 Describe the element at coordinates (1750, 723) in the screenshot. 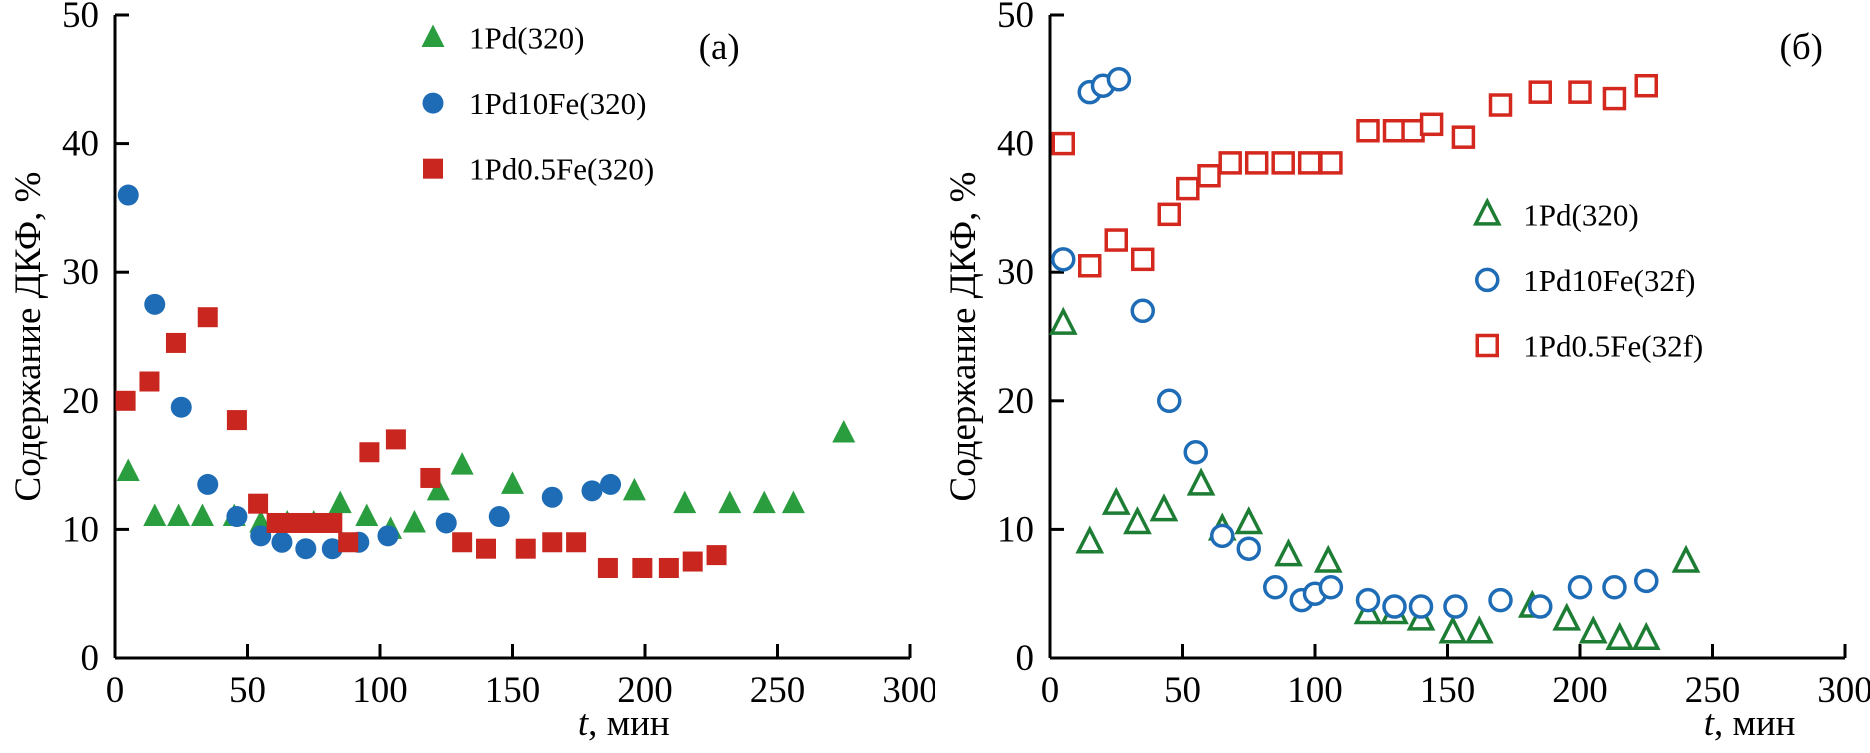

I see `x-axis-label: t, мин` at that location.